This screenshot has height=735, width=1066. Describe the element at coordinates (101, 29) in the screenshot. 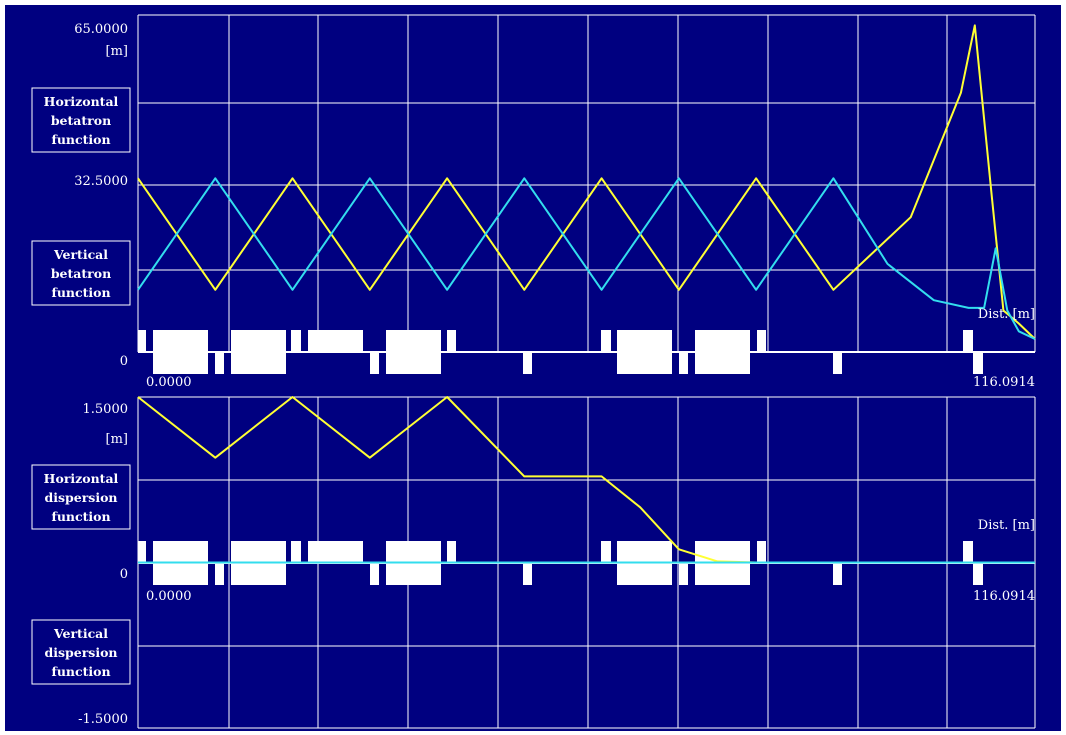

I see `y-tick-label: 65.0000` at that location.